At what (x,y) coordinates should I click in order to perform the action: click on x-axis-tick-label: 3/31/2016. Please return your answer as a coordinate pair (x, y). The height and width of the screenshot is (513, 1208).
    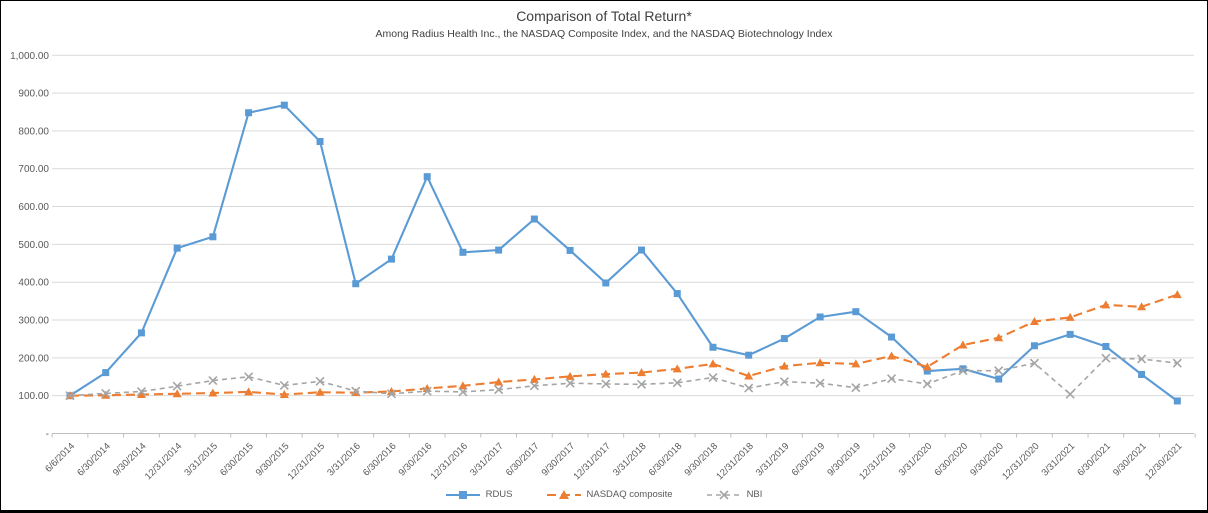
    Looking at the image, I should click on (344, 460).